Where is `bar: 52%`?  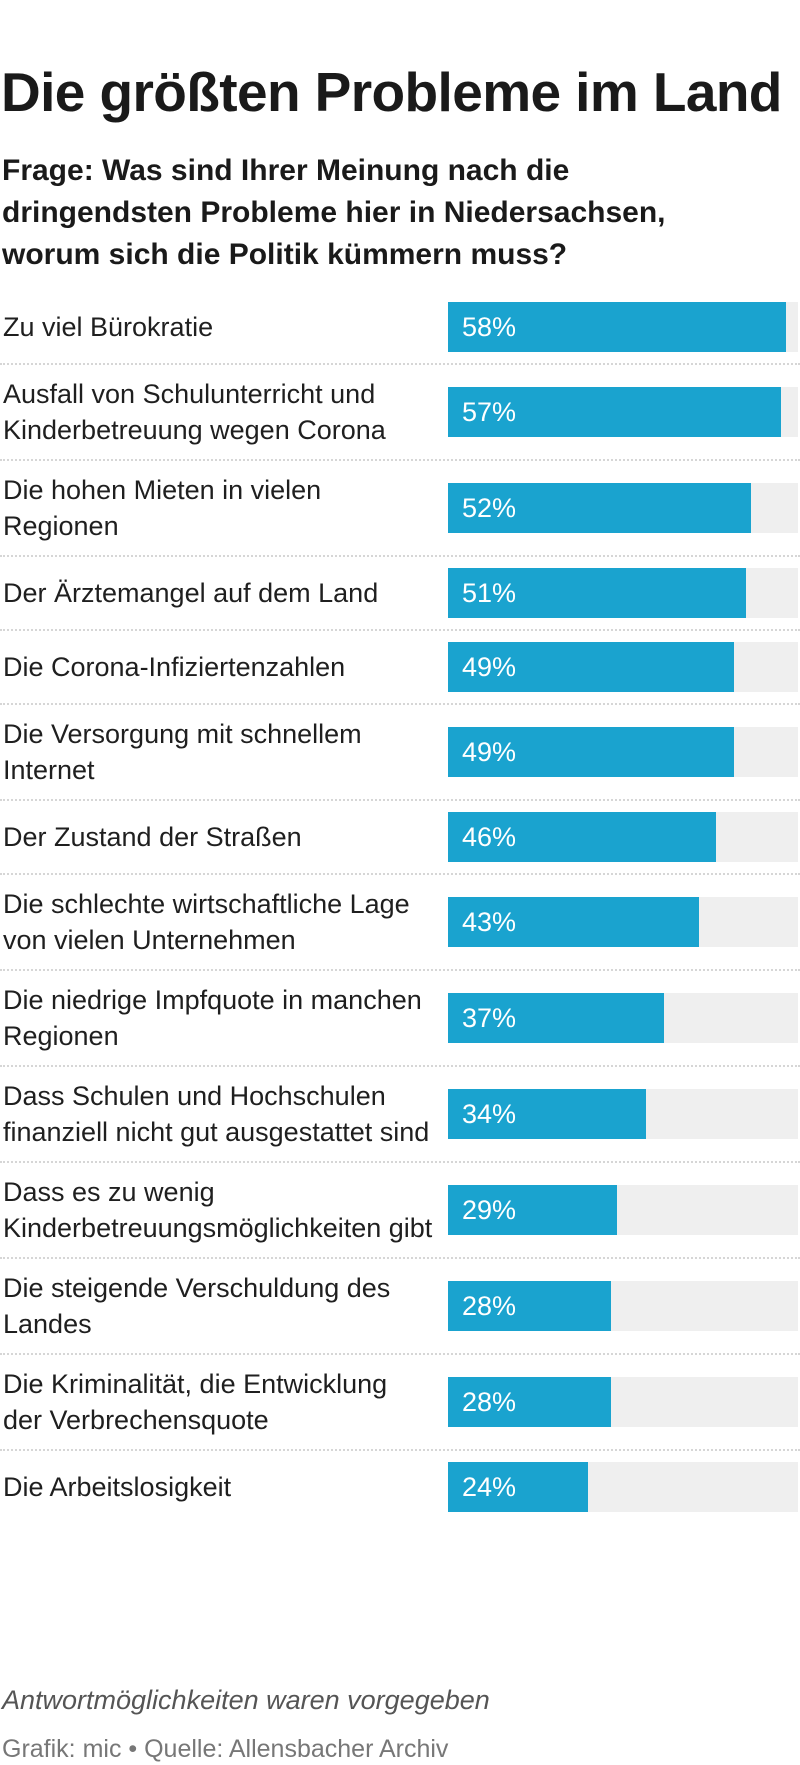
bar: 52% is located at coordinates (600, 508).